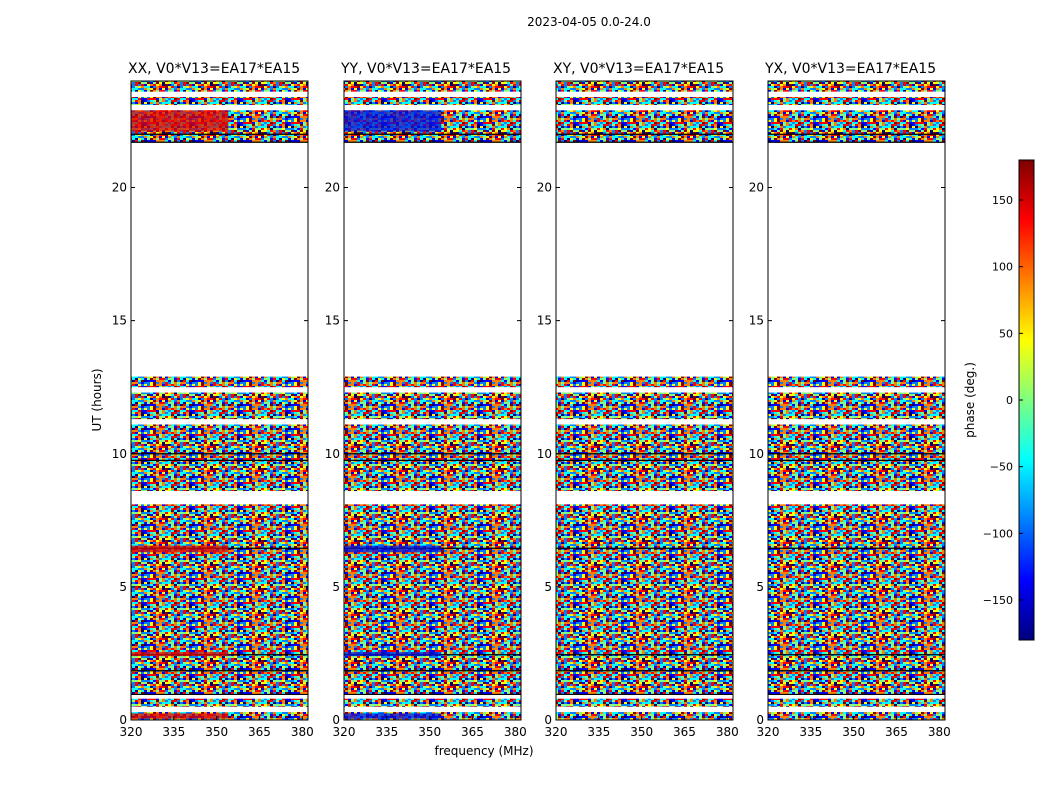 The image size is (1050, 800). Describe the element at coordinates (1006, 333) in the screenshot. I see `colorbar-tick-label: 50` at that location.